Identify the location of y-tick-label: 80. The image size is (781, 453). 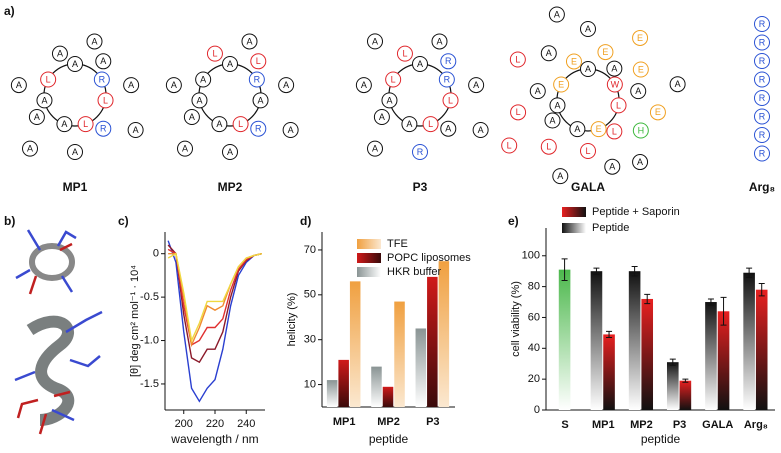
(534, 287).